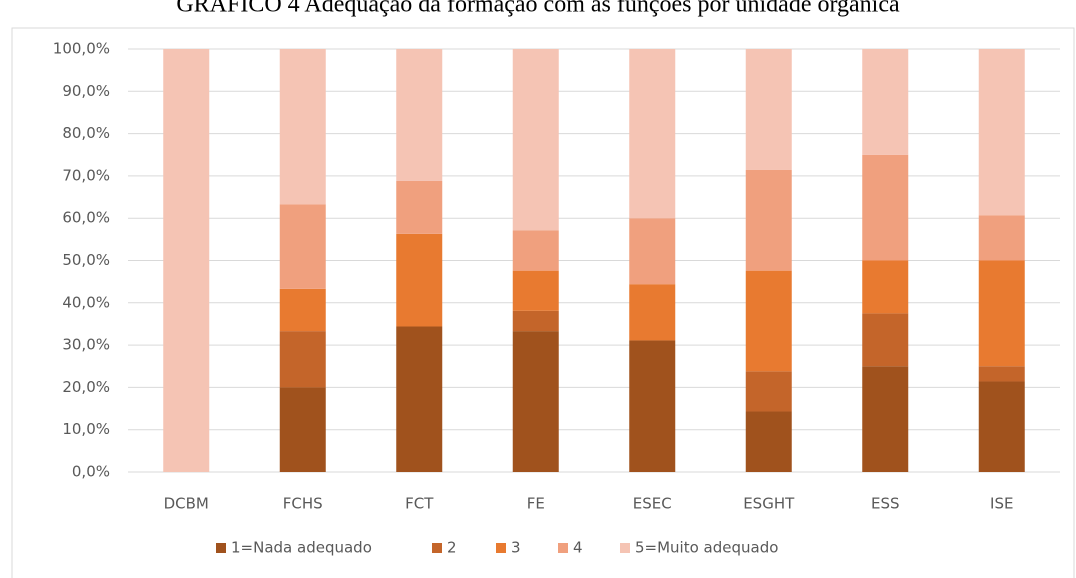 The width and height of the screenshot is (1076, 578). Describe the element at coordinates (86, 387) in the screenshot. I see `y-tick-label: 20,0%` at that location.